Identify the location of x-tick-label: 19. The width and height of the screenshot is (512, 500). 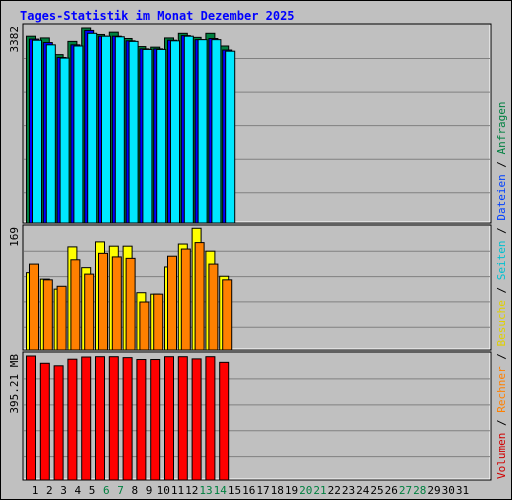
(291, 490).